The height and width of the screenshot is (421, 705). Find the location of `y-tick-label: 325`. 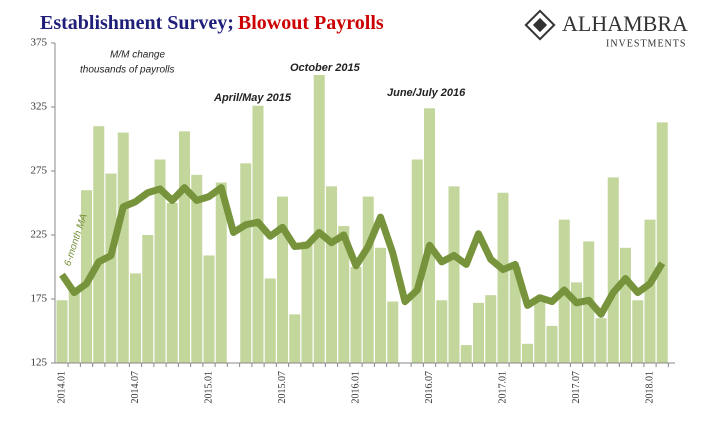

y-tick-label: 325 is located at coordinates (39, 107).